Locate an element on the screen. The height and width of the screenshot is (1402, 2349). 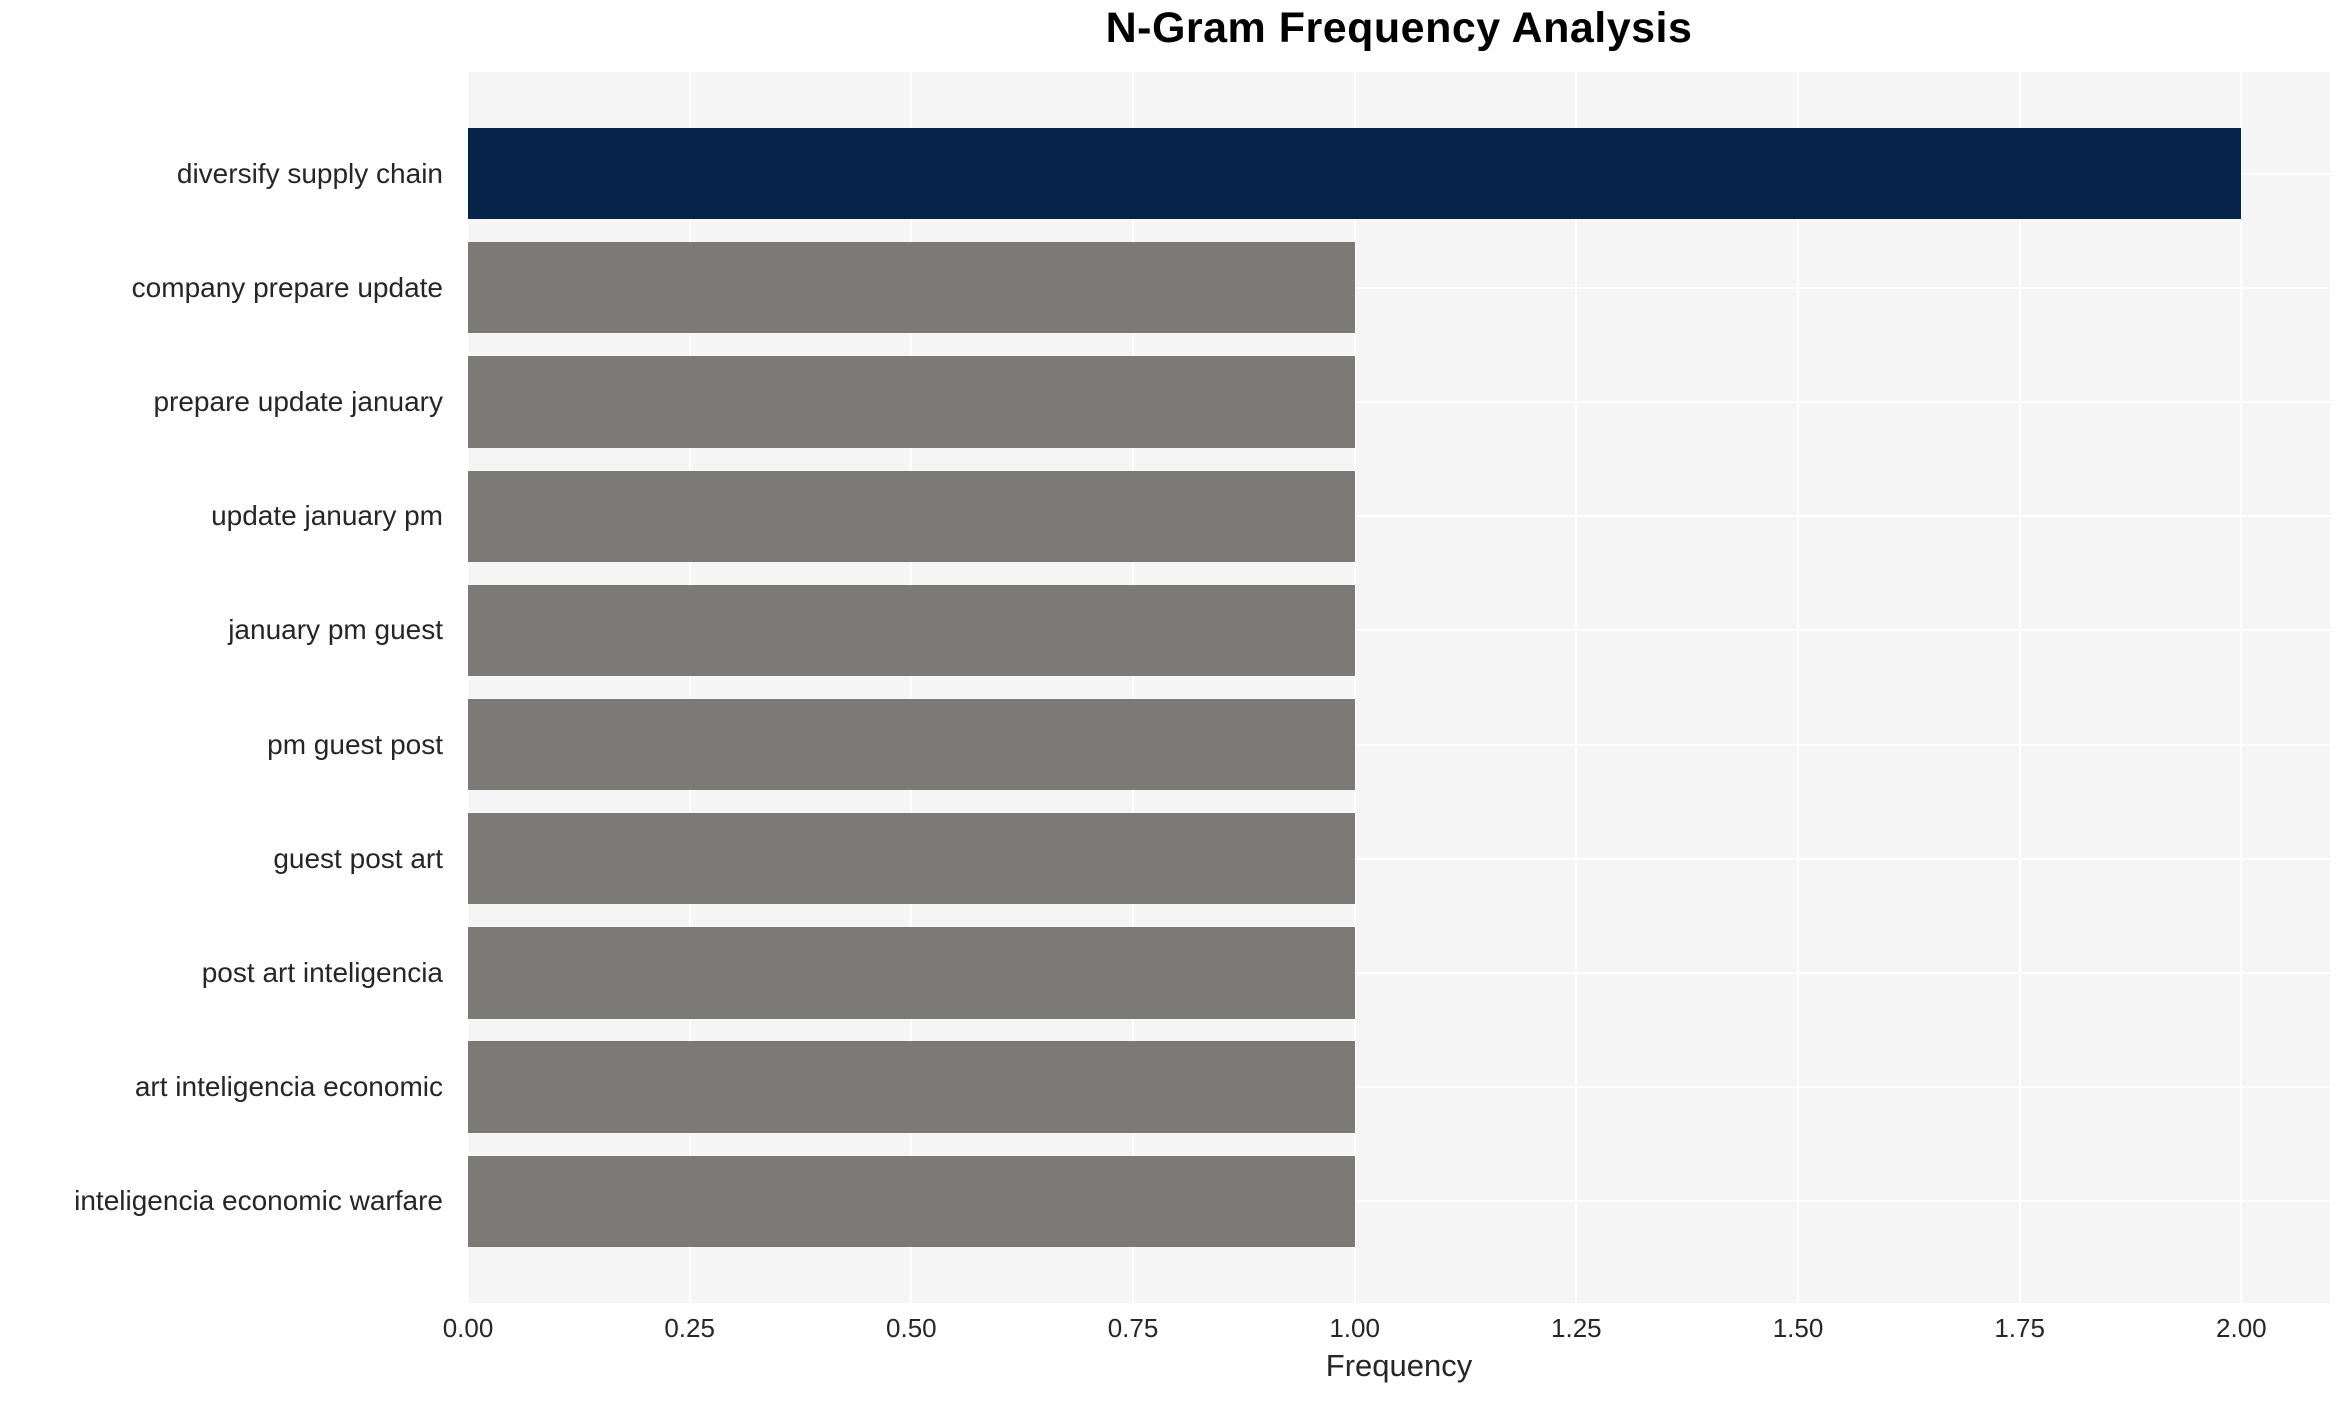
category-label: january pm guest is located at coordinates (335, 630).